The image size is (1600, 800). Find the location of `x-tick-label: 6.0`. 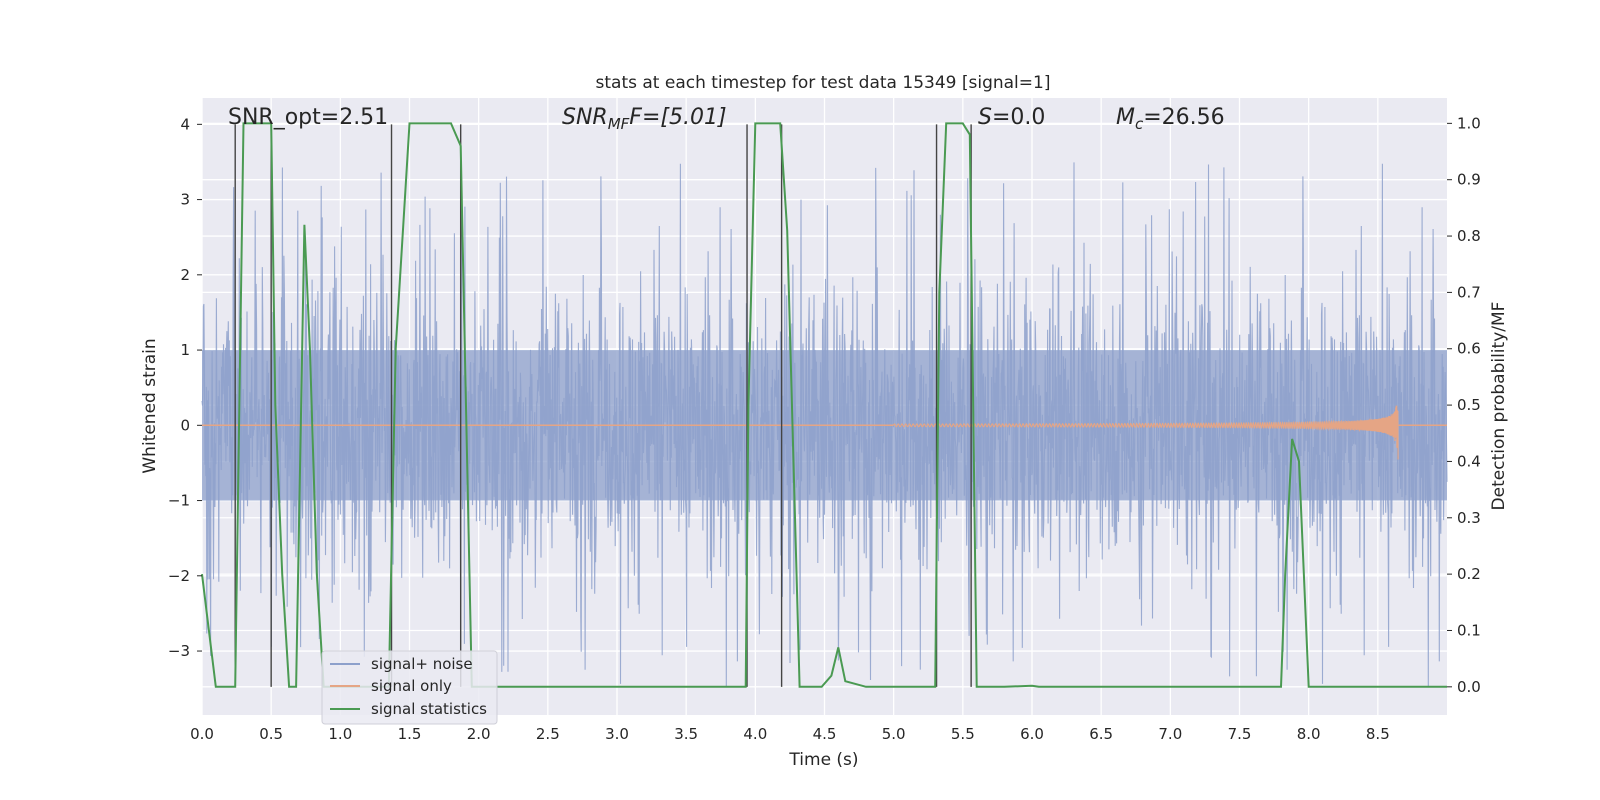

x-tick-label: 6.0 is located at coordinates (1032, 734).